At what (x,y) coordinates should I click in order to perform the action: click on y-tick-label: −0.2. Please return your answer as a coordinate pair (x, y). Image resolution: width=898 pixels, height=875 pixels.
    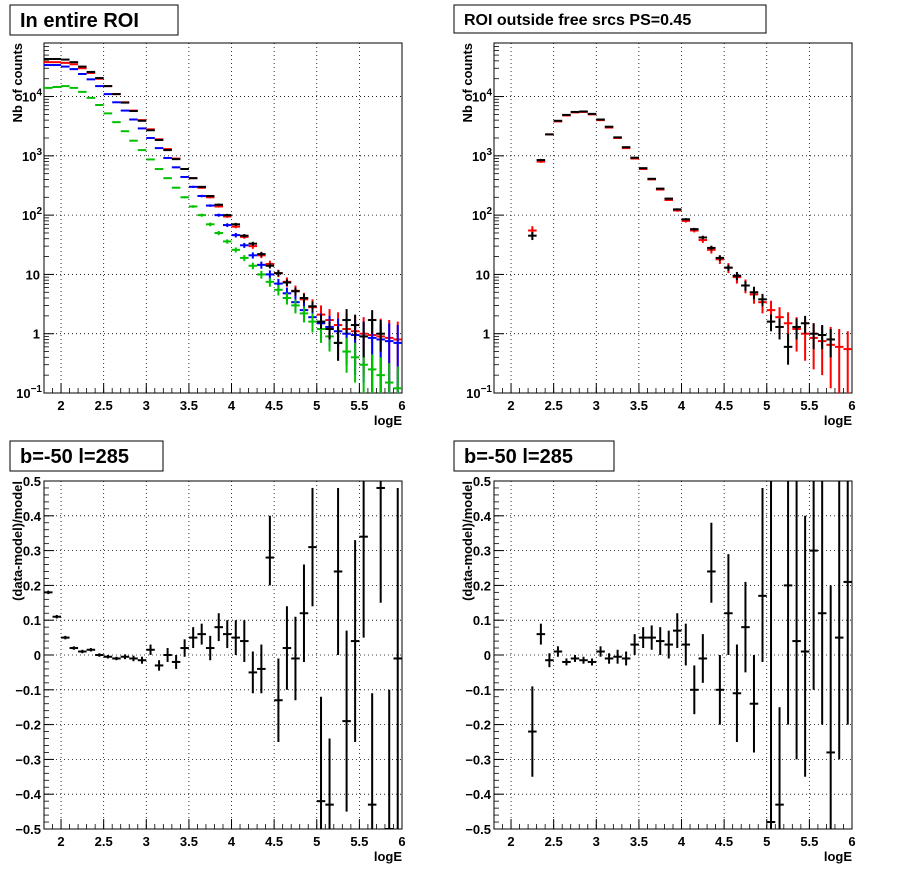
    Looking at the image, I should click on (478, 725).